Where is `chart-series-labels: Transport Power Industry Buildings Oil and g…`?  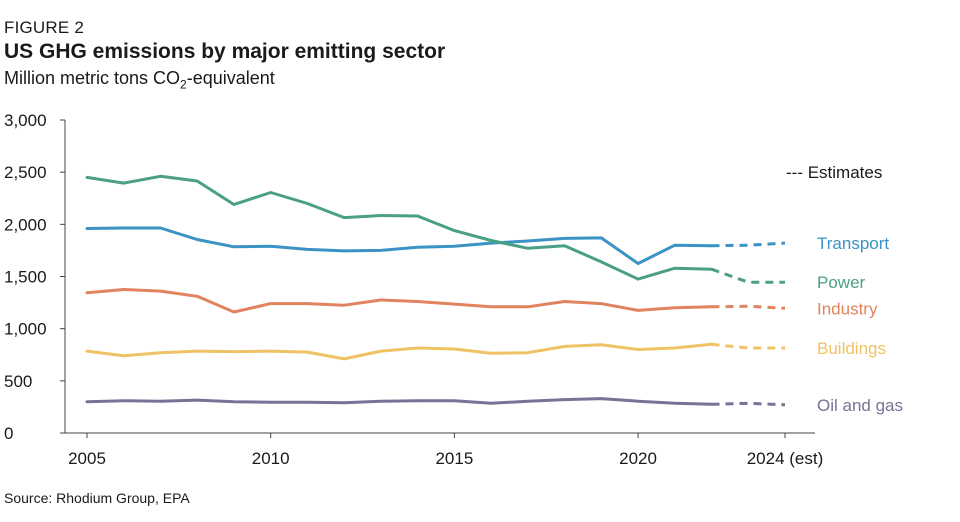
chart-series-labels: Transport Power Industry Buildings Oil and g… is located at coordinates (860, 324).